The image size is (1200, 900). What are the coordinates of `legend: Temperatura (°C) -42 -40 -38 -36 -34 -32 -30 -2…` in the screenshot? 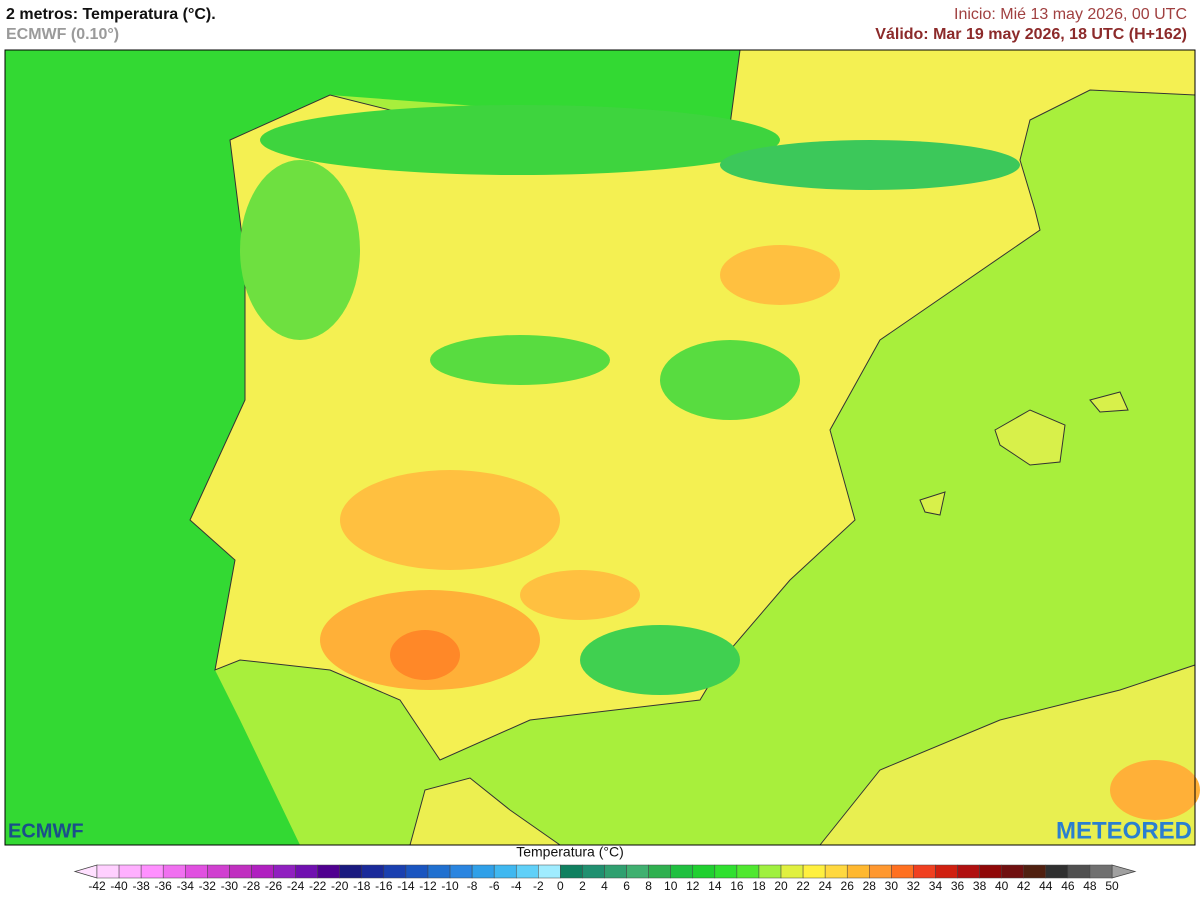 It's located at (605, 868).